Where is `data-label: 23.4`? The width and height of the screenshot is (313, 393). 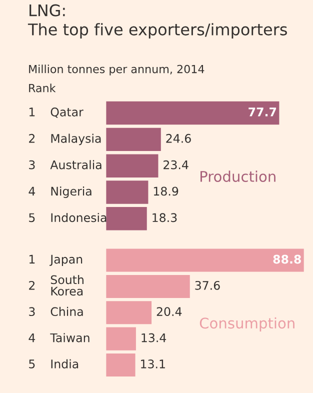
data-label: 23.4 is located at coordinates (176, 165).